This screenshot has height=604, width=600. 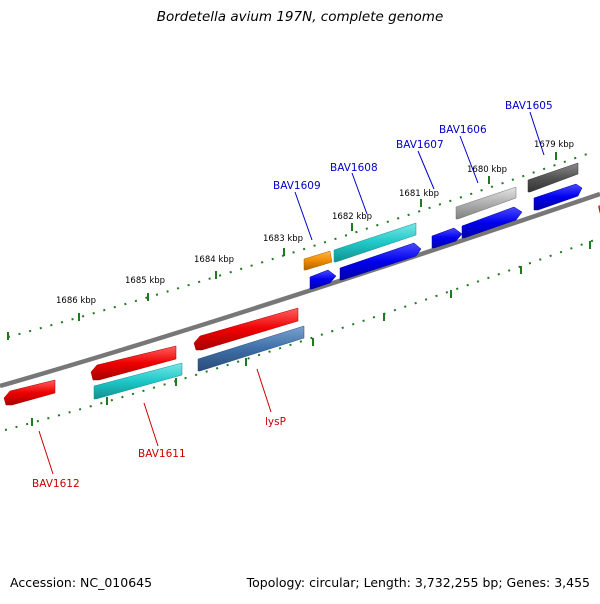 I want to click on gene-BAV1606, so click(x=486, y=203).